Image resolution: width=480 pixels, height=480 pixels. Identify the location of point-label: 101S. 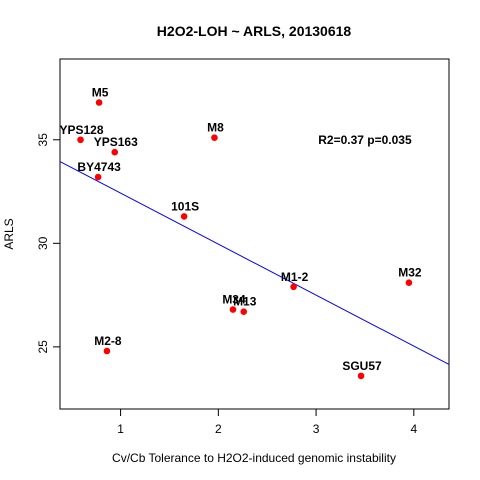
(185, 206).